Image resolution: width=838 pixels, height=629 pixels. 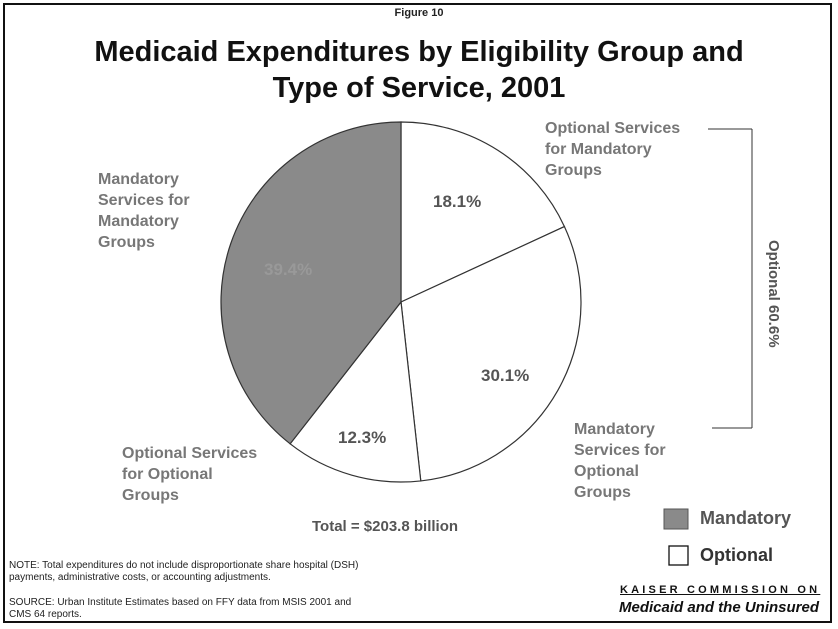 What do you see at coordinates (419, 13) in the screenshot?
I see `figure-label: Figure 10` at bounding box center [419, 13].